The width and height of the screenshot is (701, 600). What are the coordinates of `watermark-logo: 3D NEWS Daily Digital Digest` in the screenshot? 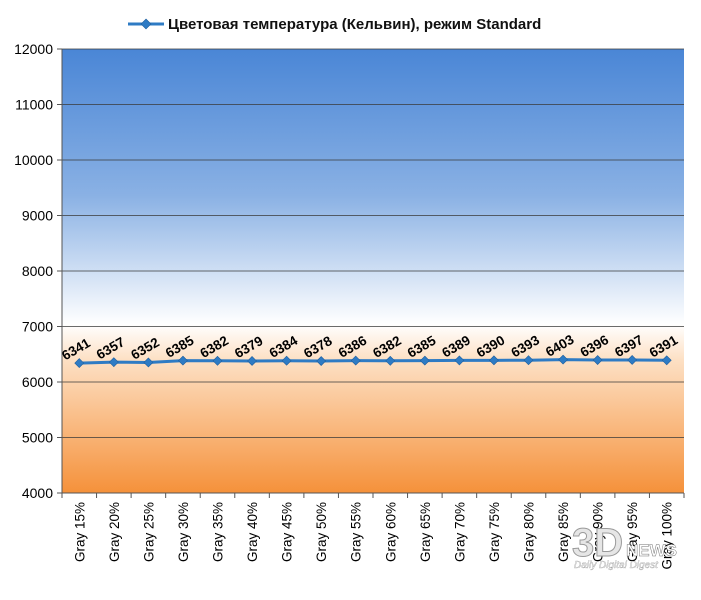 It's located at (625, 546).